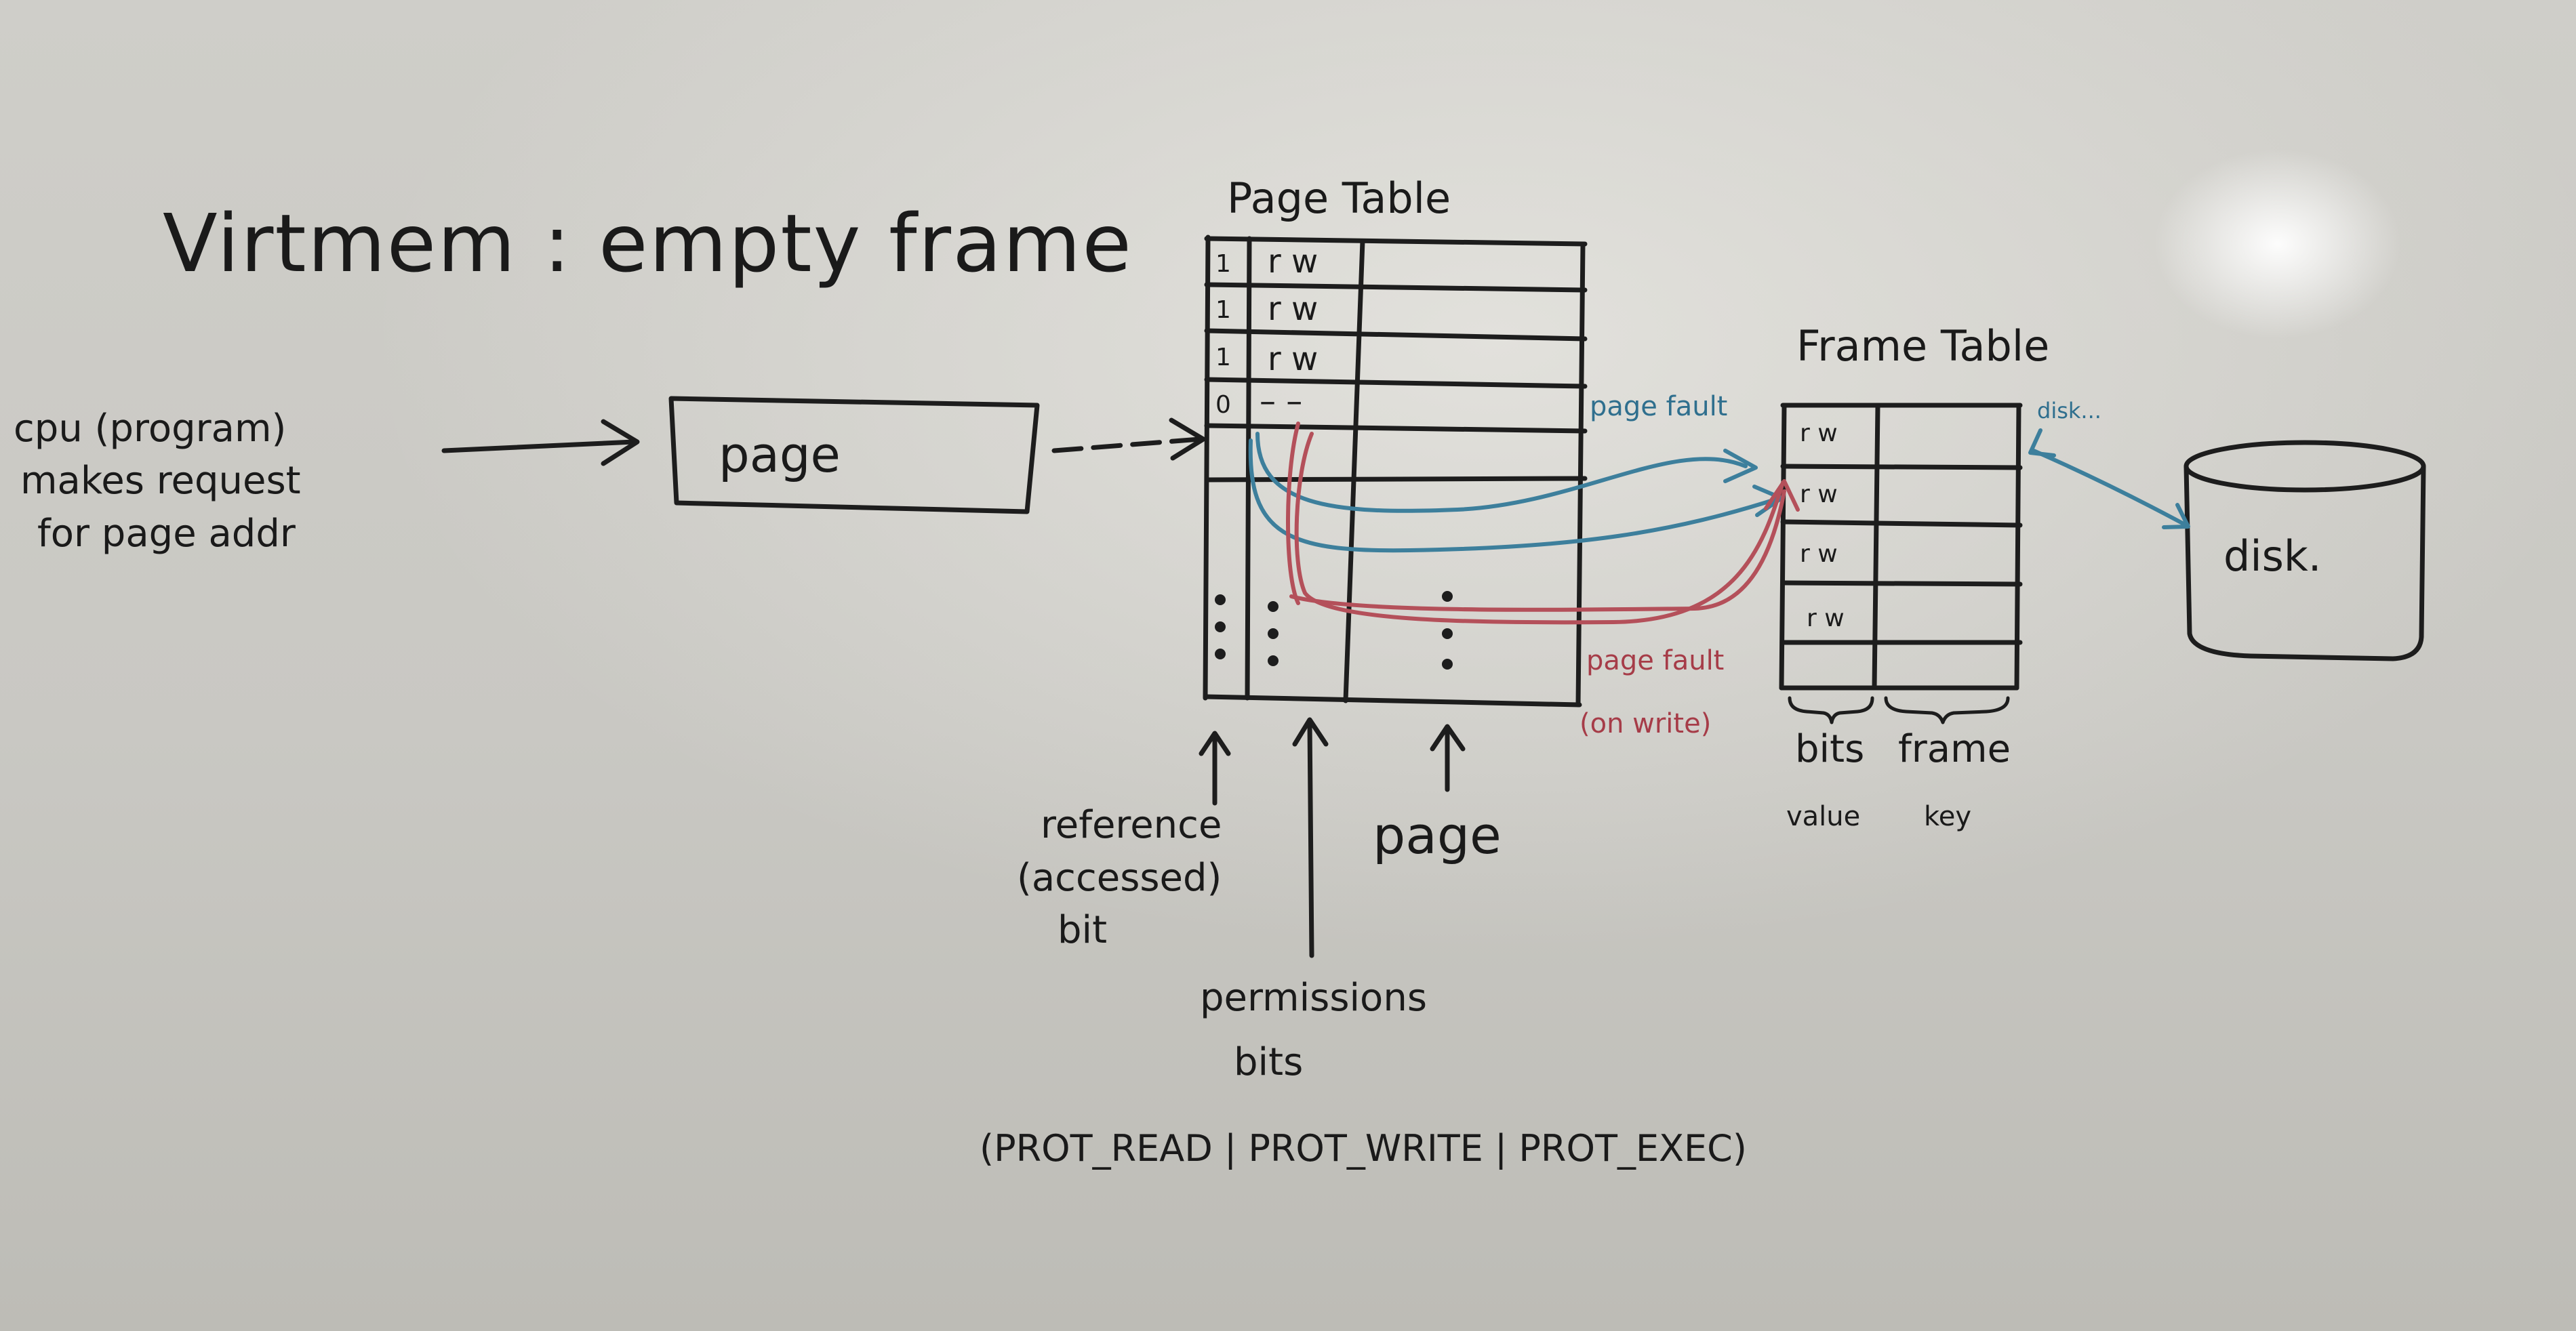 The image size is (2576, 1331). What do you see at coordinates (2272, 556) in the screenshot?
I see `disk-label: disk.` at bounding box center [2272, 556].